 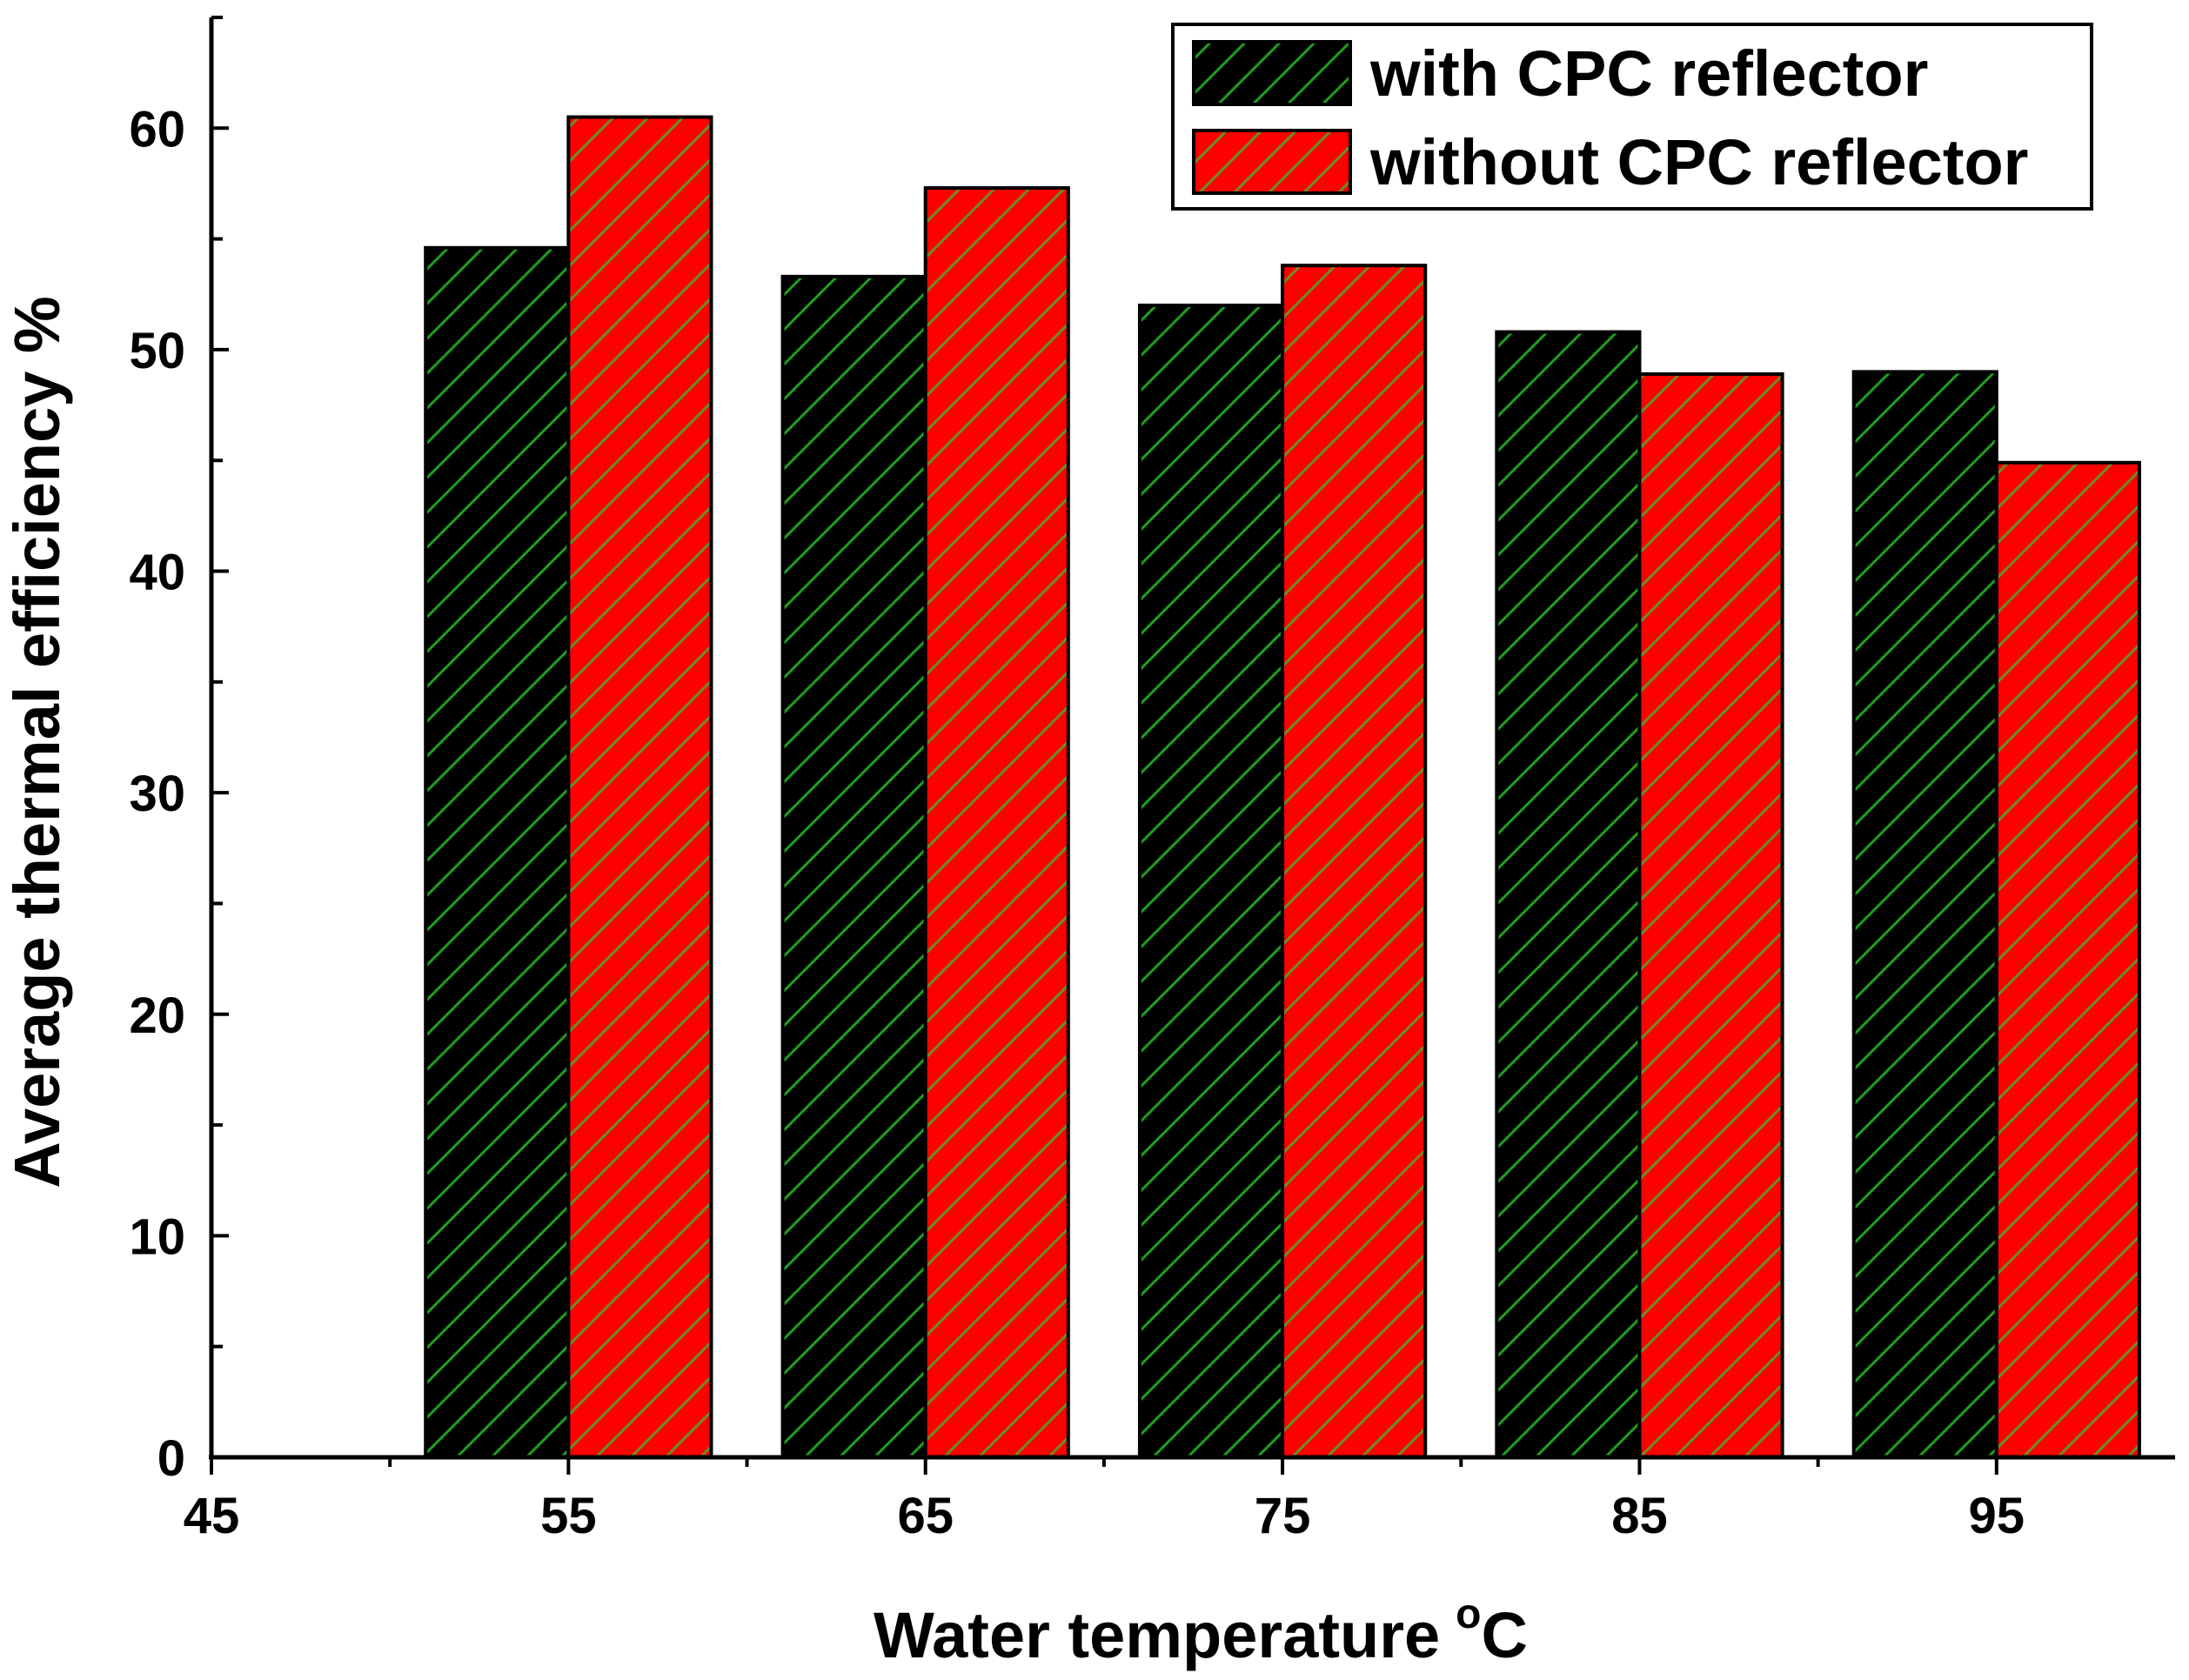 What do you see at coordinates (1632, 117) in the screenshot?
I see `legend: with CPC reflector without CPC reflector` at bounding box center [1632, 117].